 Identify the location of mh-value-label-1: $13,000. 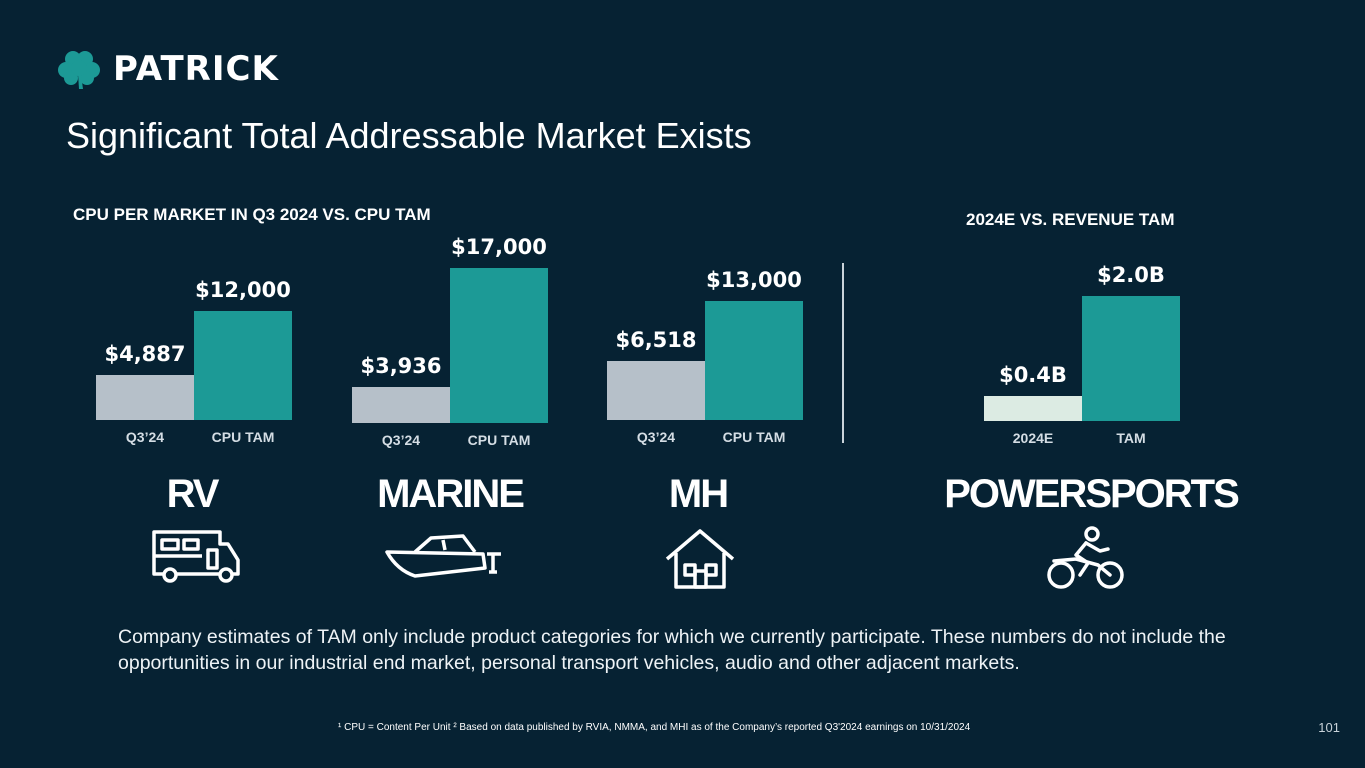
(754, 280).